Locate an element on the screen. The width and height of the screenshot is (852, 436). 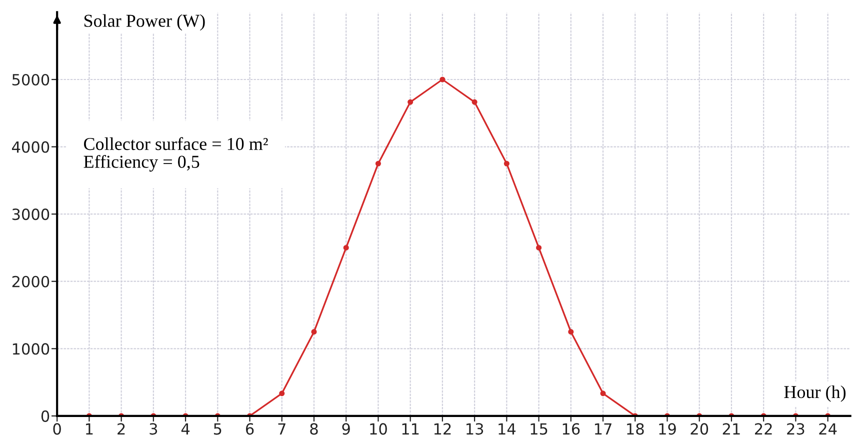
x-tick-label: 16 is located at coordinates (571, 429).